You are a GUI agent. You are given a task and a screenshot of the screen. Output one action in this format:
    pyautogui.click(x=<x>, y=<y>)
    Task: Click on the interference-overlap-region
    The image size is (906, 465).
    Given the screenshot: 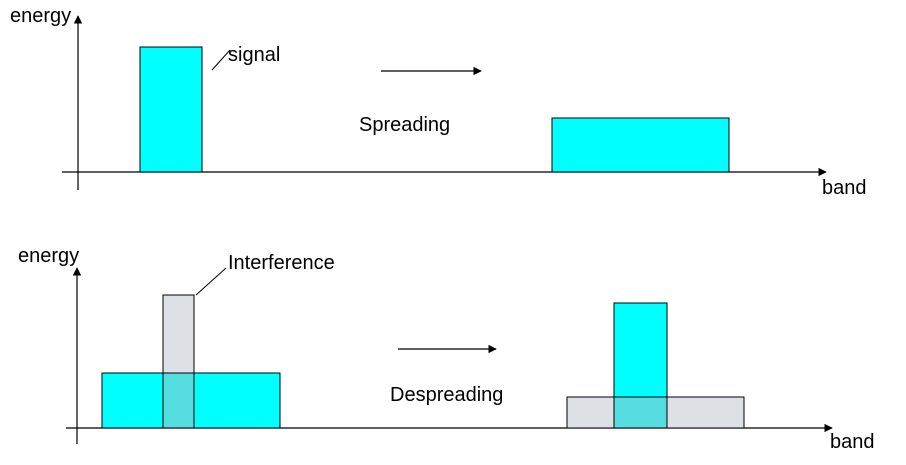 What is the action you would take?
    pyautogui.click(x=178, y=400)
    